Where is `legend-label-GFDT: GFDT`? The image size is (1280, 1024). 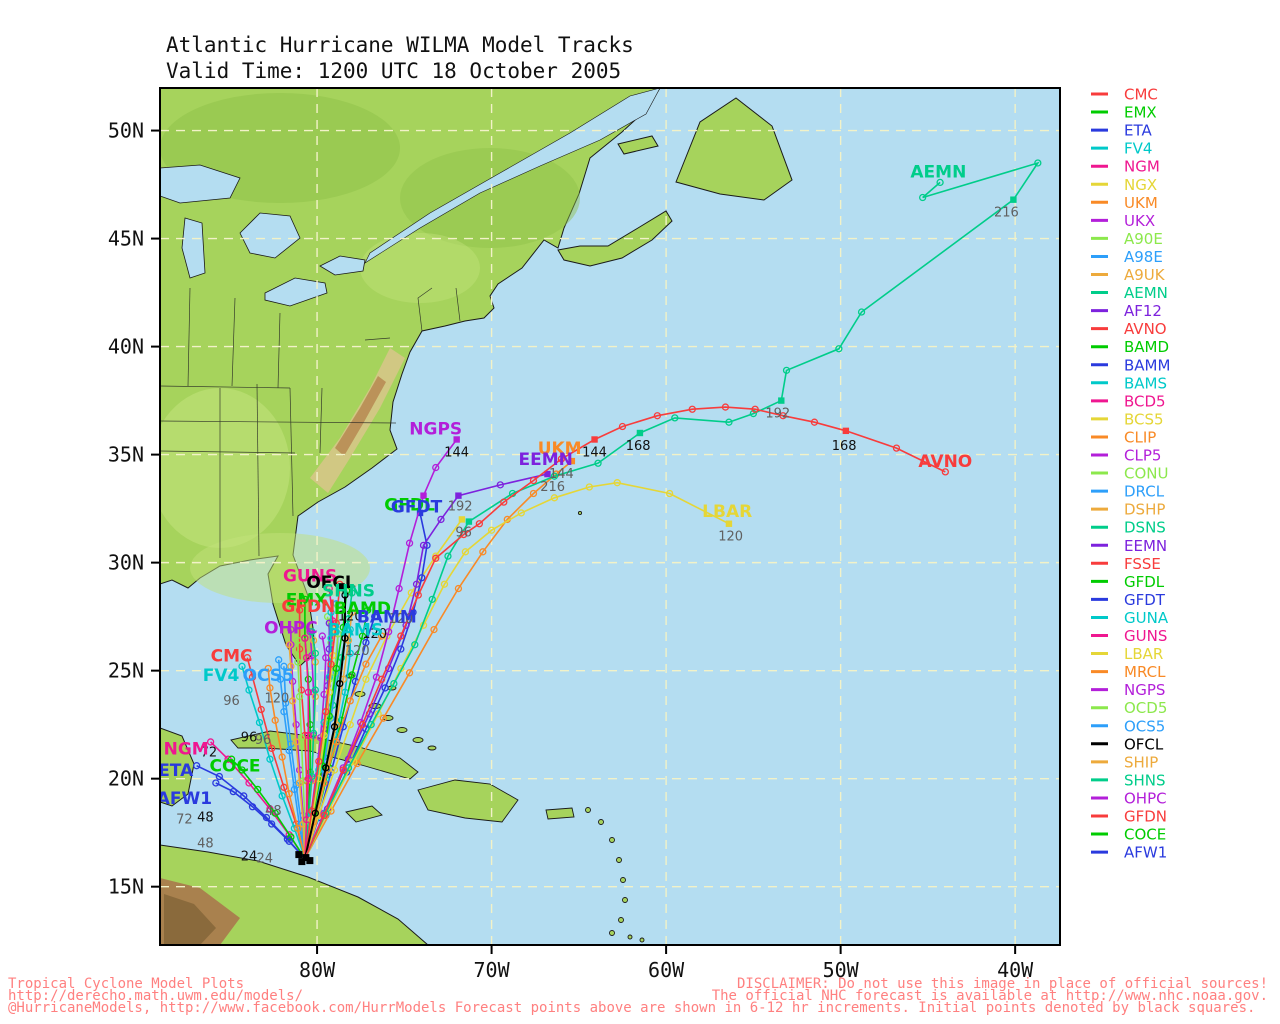
legend-label-GFDT: GFDT is located at coordinates (1145, 600).